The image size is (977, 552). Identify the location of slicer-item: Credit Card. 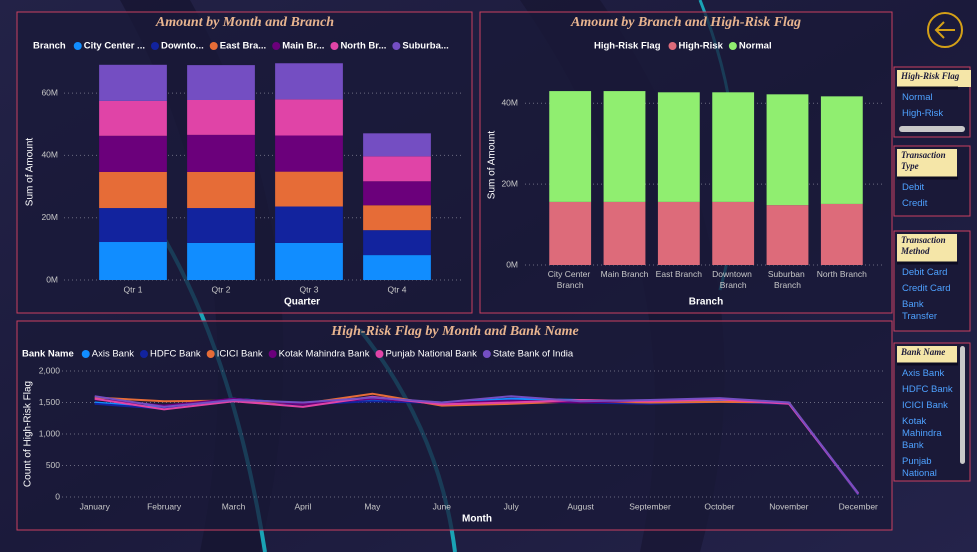
(926, 288).